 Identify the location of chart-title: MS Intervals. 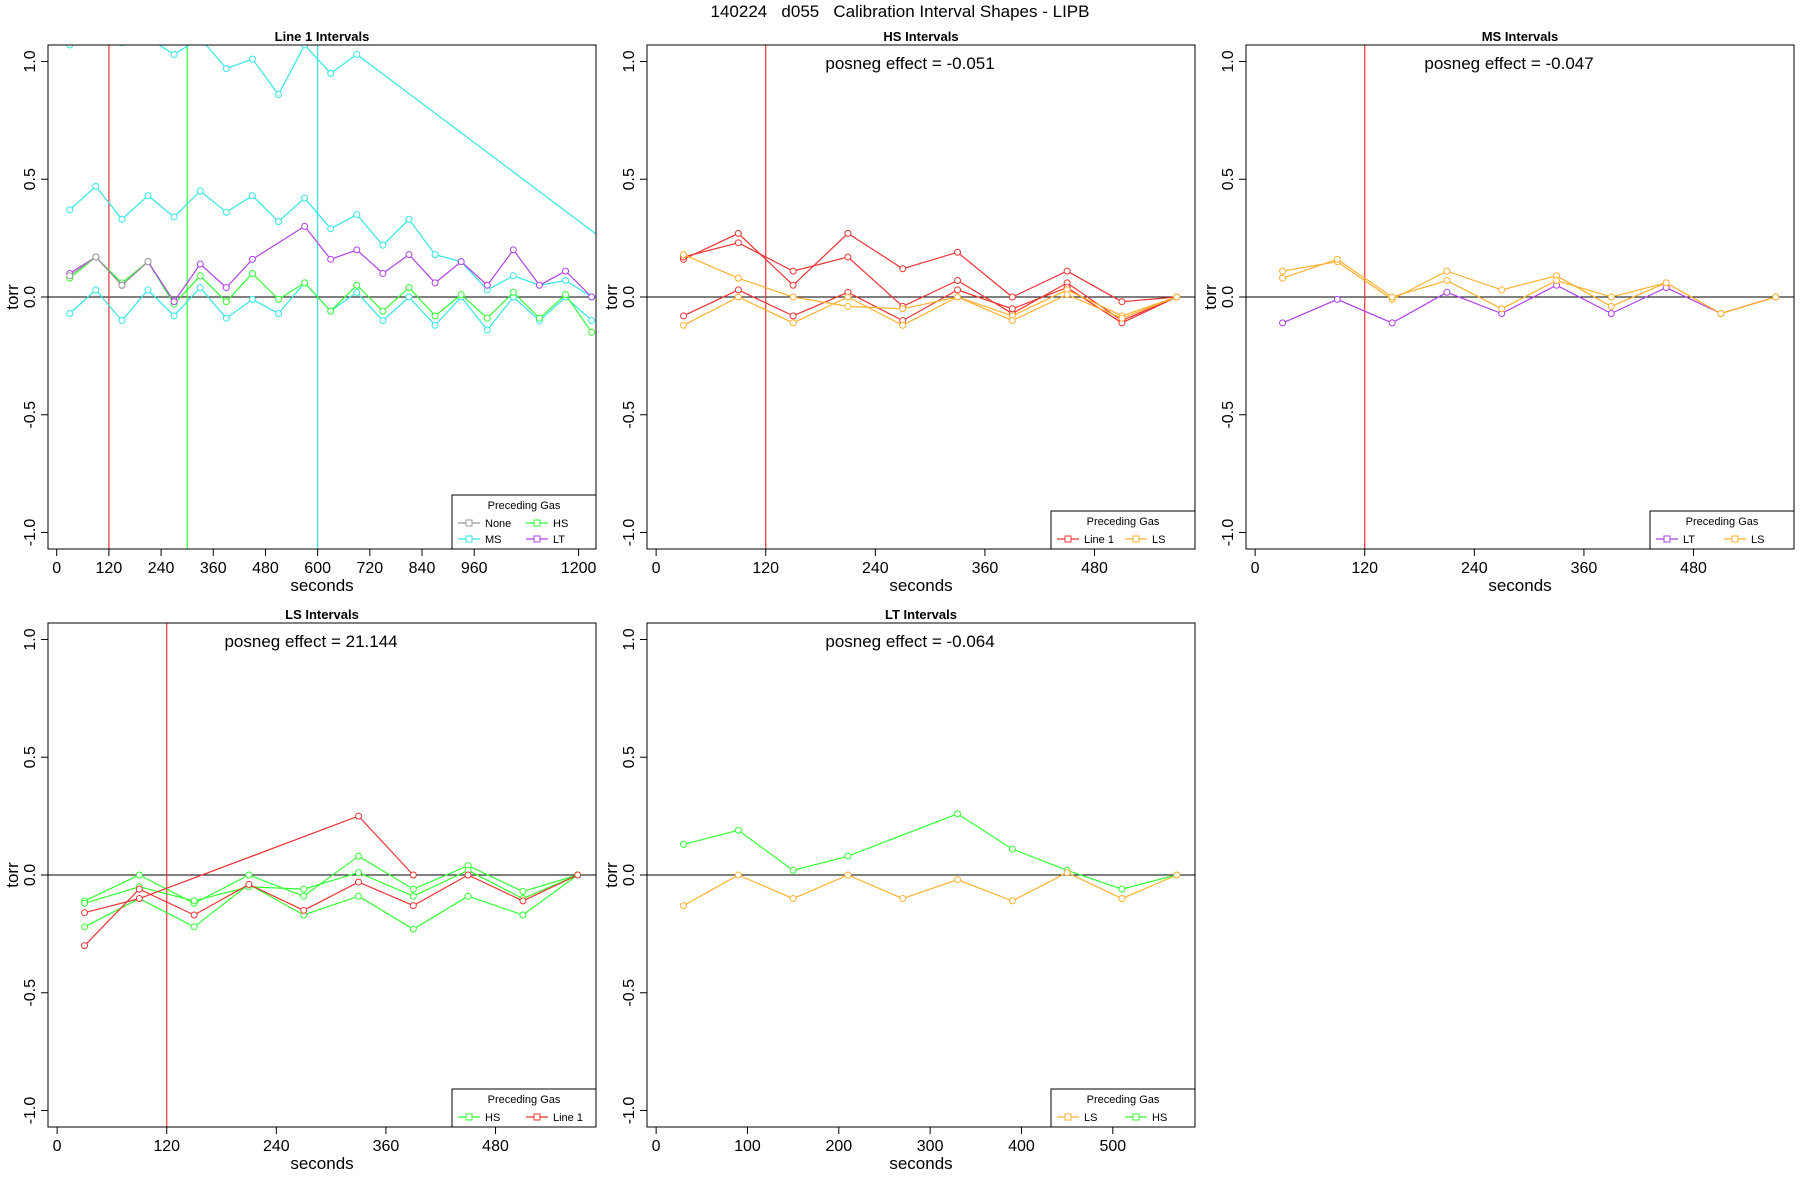
(1520, 36).